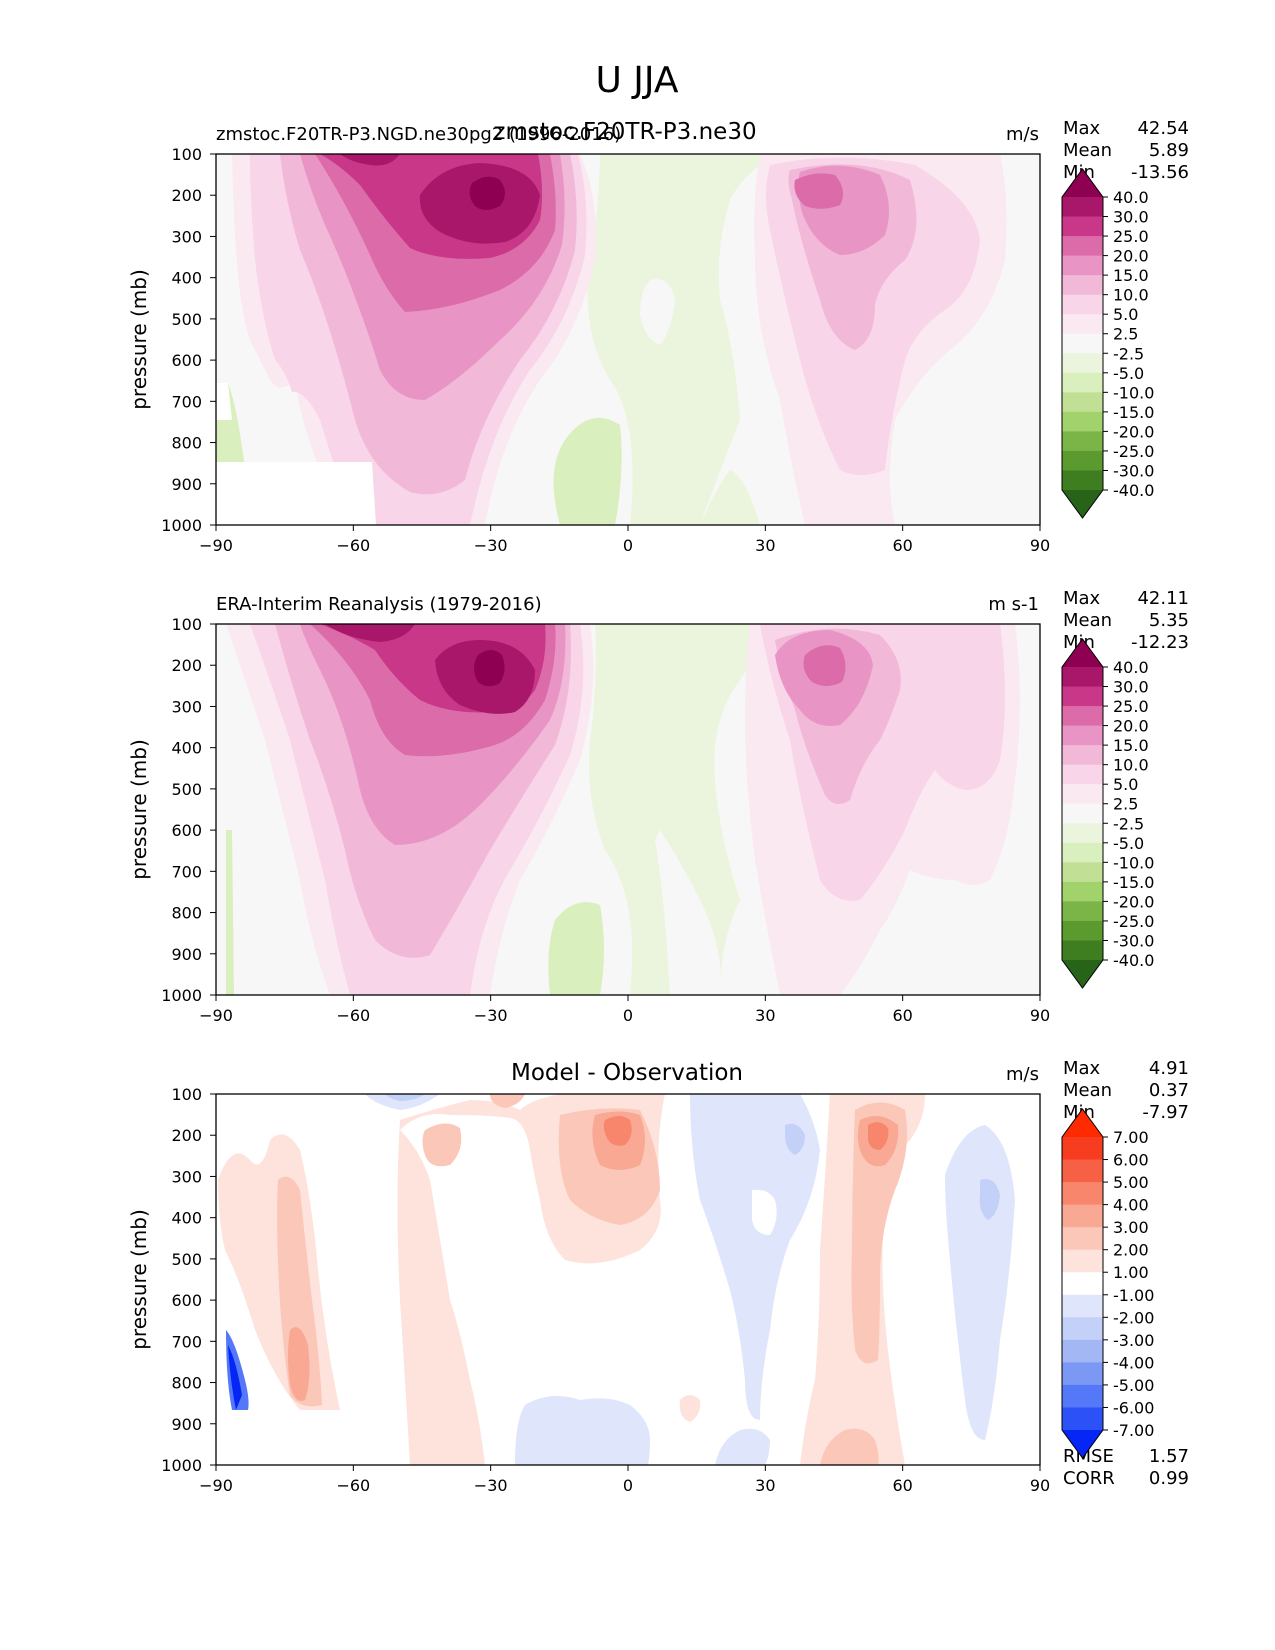  Describe the element at coordinates (1125, 804) in the screenshot. I see `colorbar-tick-label: 2.5` at that location.